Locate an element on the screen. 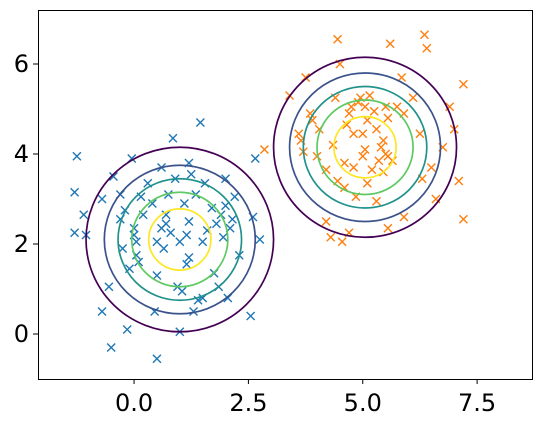 The height and width of the screenshot is (427, 543). y-tick-label: 6 is located at coordinates (21, 64).